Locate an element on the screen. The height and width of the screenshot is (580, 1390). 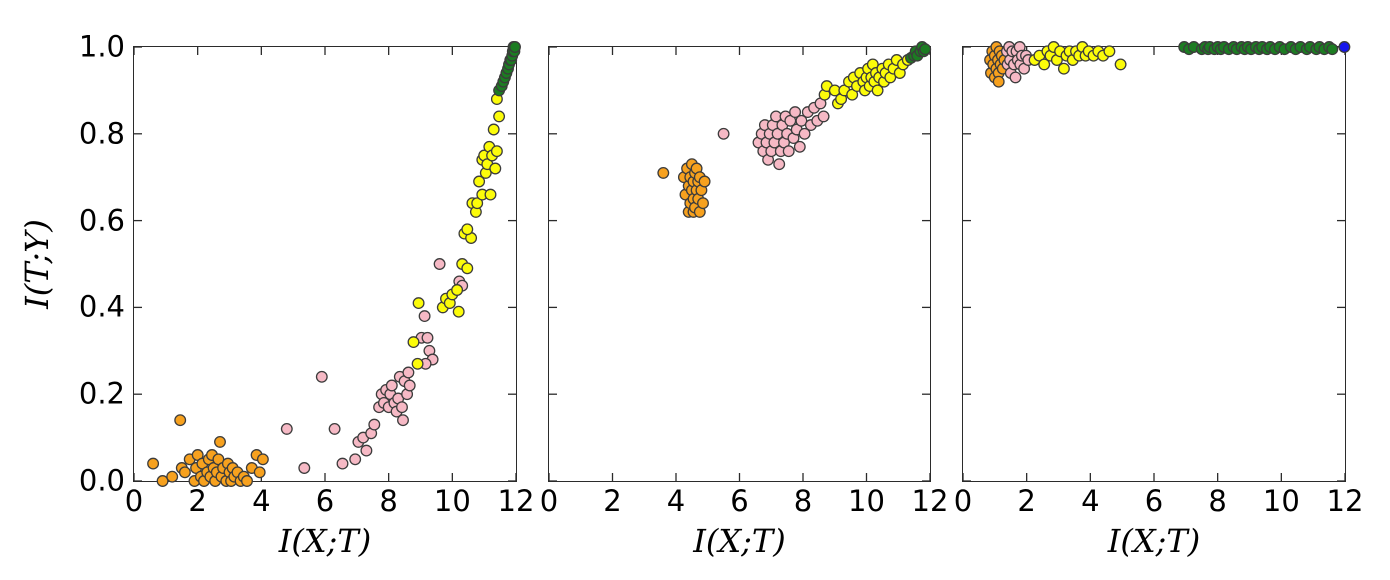
y-tick-label: 0.8 is located at coordinates (101, 133).